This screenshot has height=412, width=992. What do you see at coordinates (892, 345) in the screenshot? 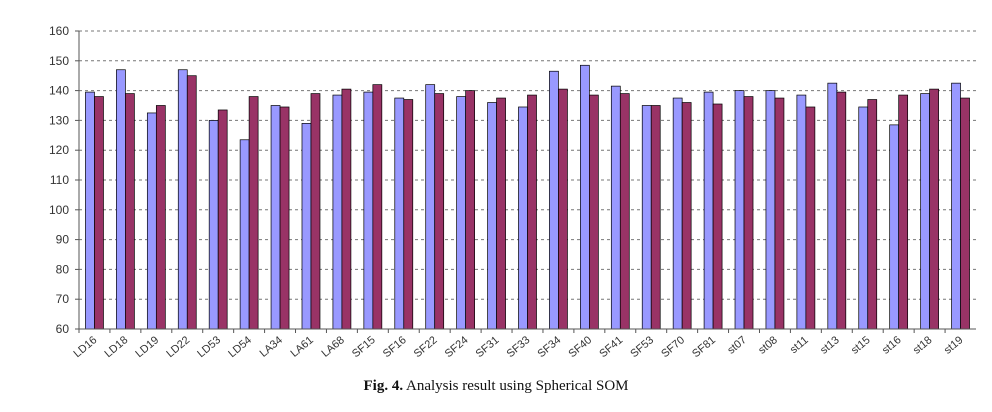
I see `x-category-label: st16` at bounding box center [892, 345].